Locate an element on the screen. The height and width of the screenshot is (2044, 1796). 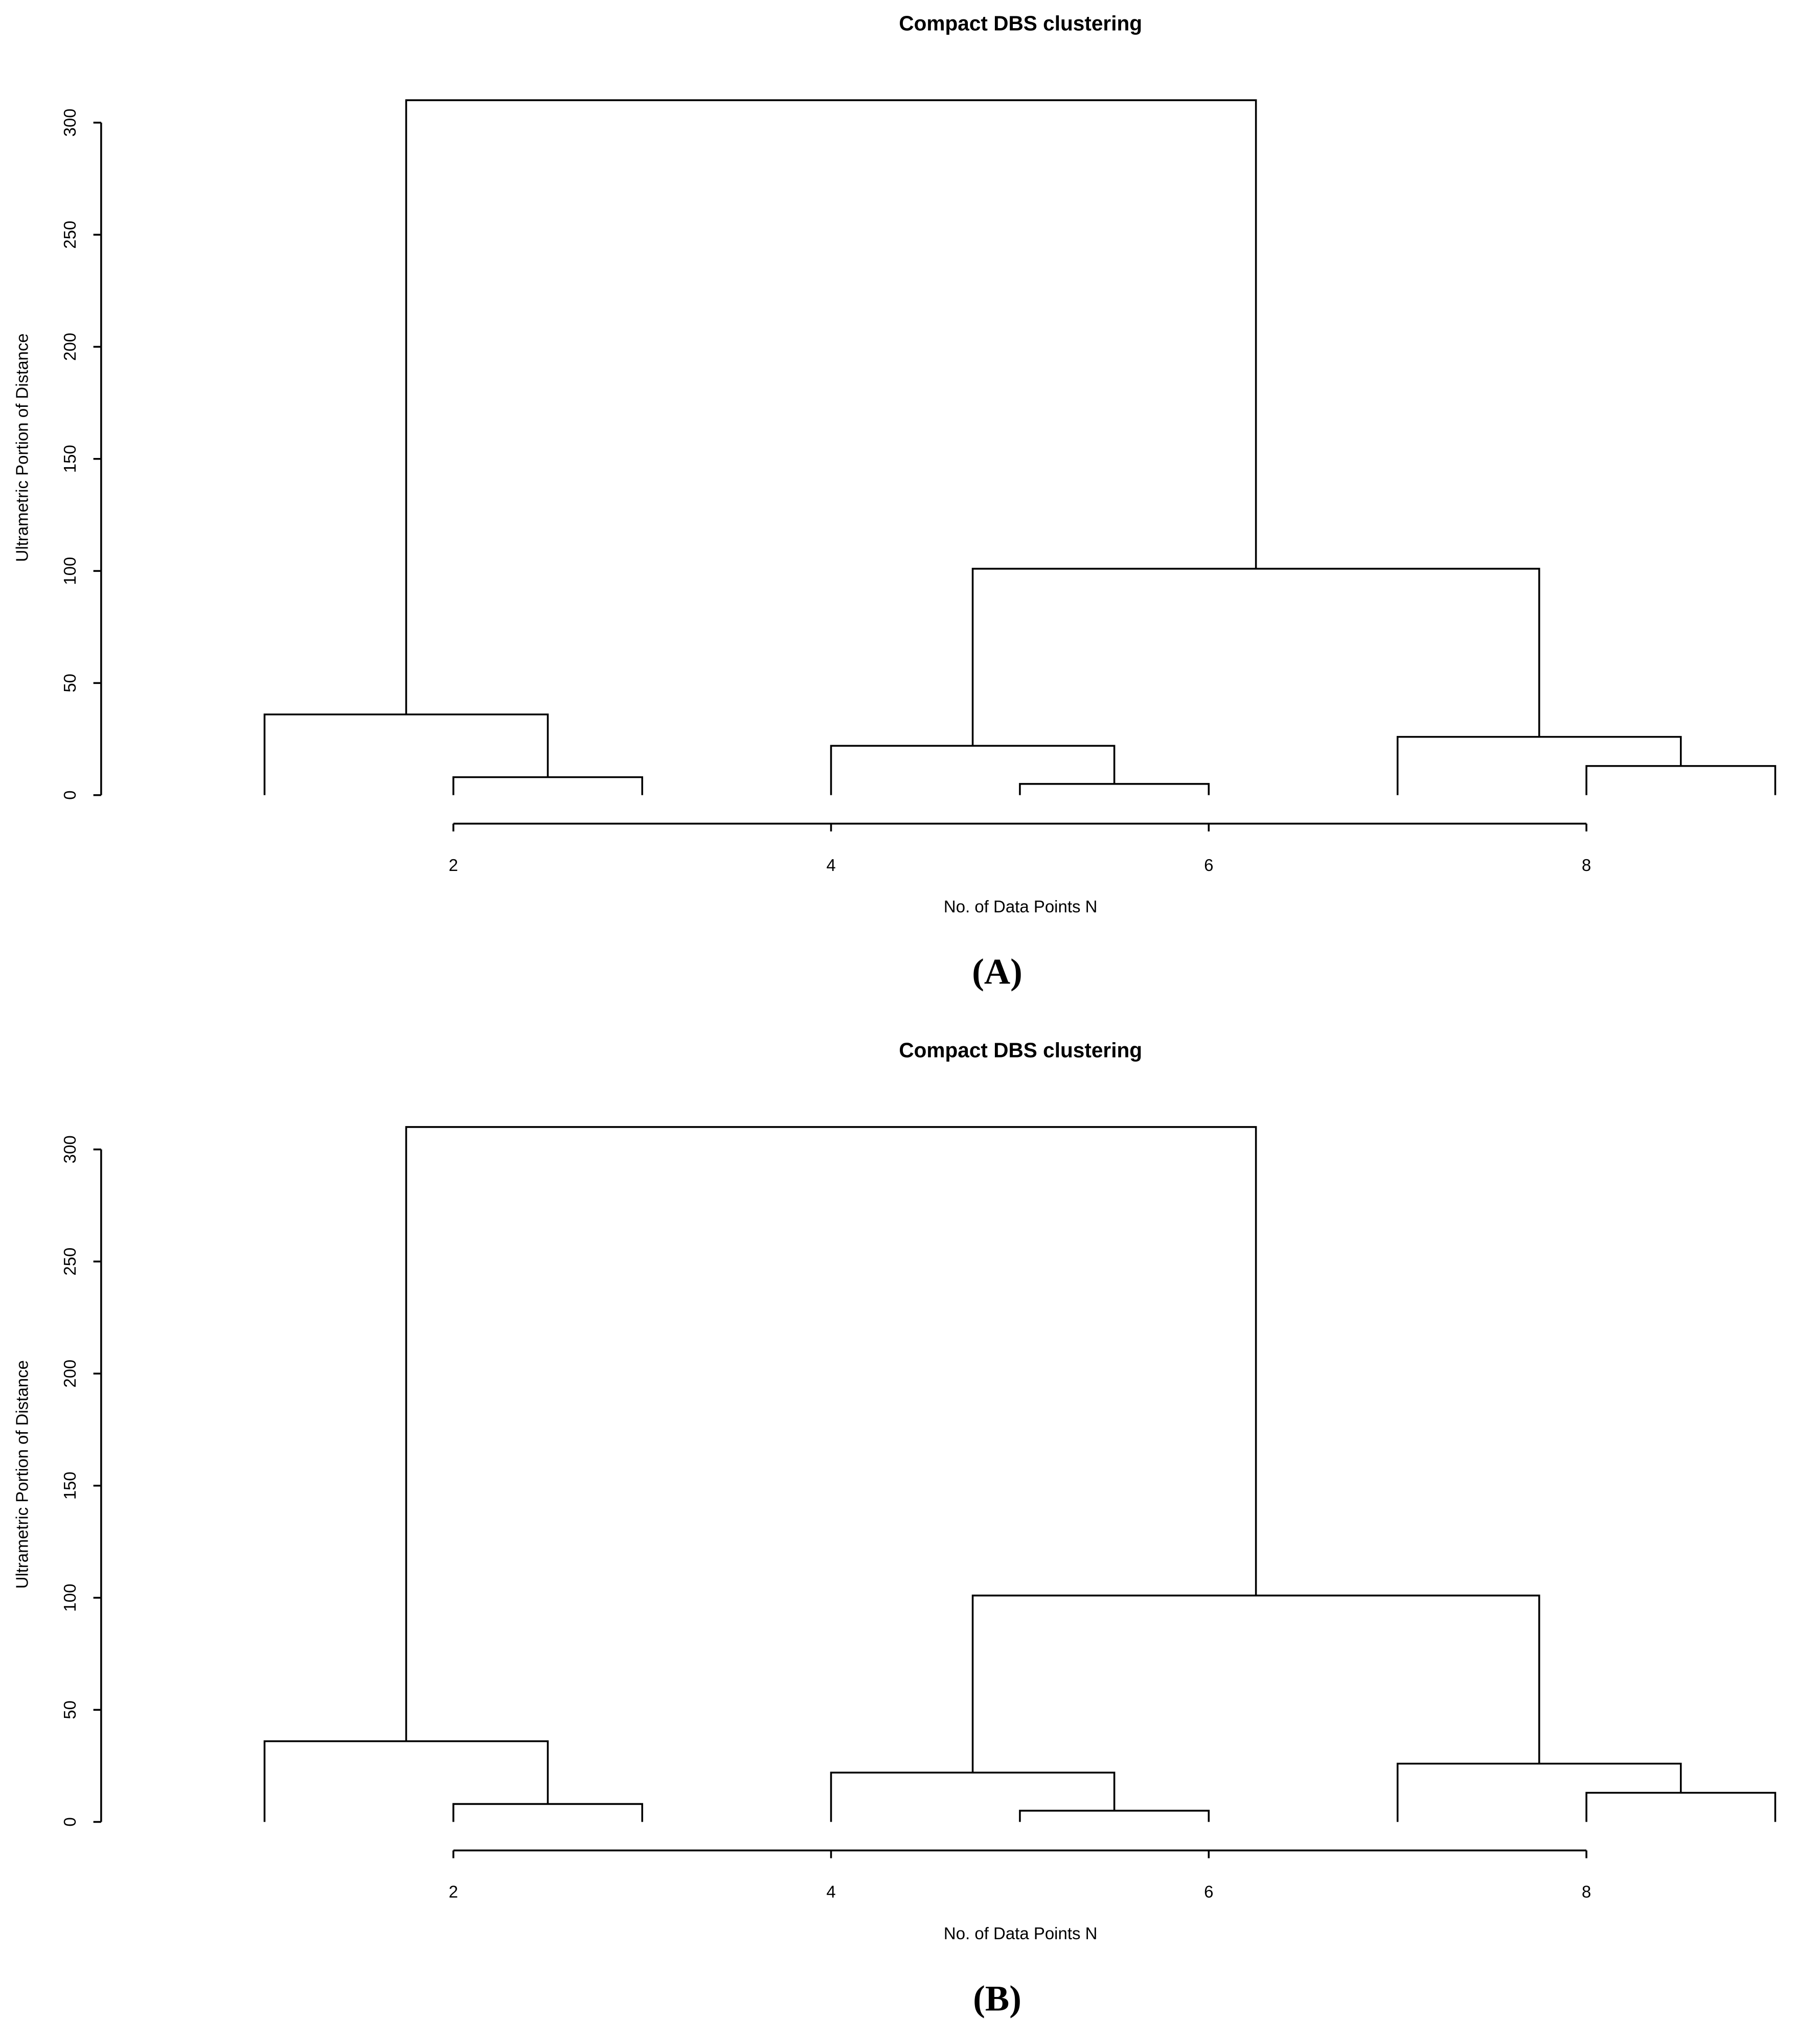
panel-caption: (B) is located at coordinates (997, 1998).